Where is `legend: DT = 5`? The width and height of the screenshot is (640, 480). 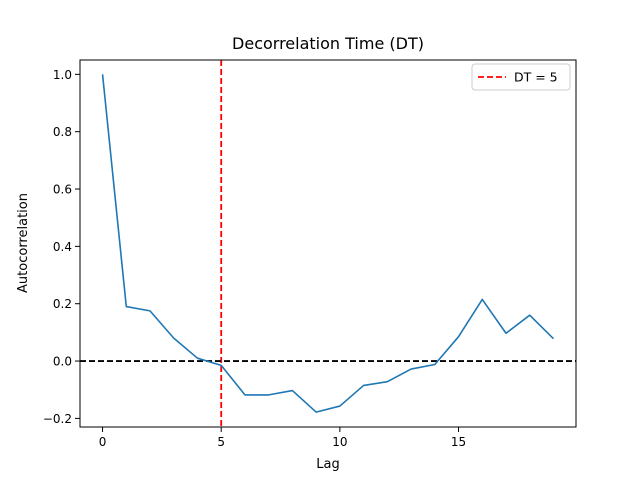 legend: DT = 5 is located at coordinates (521, 77).